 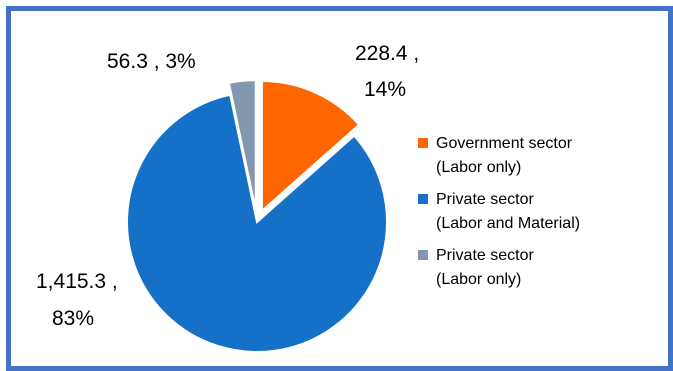 I want to click on legend-swatch-government-labor, so click(x=423, y=143).